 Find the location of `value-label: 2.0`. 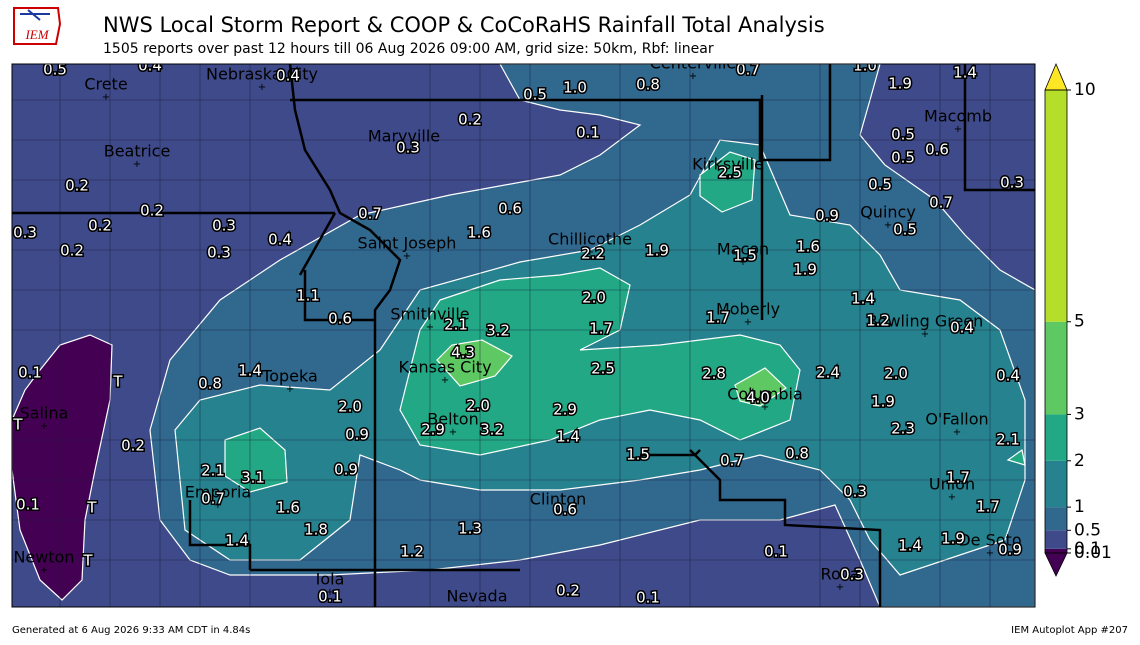

value-label: 2.0 is located at coordinates (478, 406).